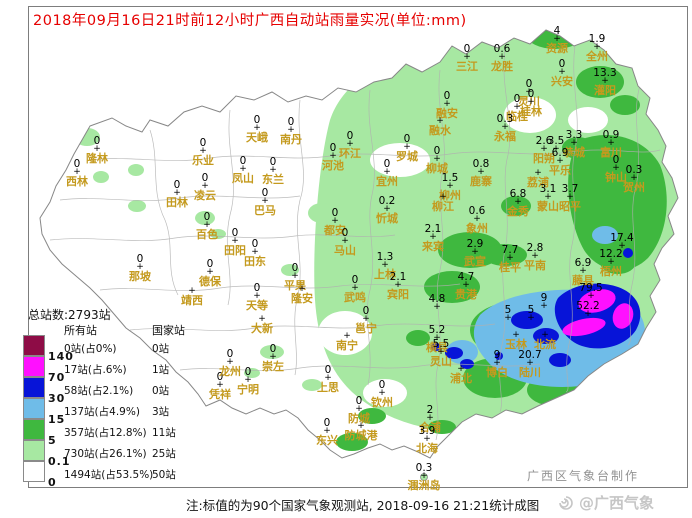 Image resolution: width=692 pixels, height=518 pixels. I want to click on station-name: 靖西, so click(192, 300).